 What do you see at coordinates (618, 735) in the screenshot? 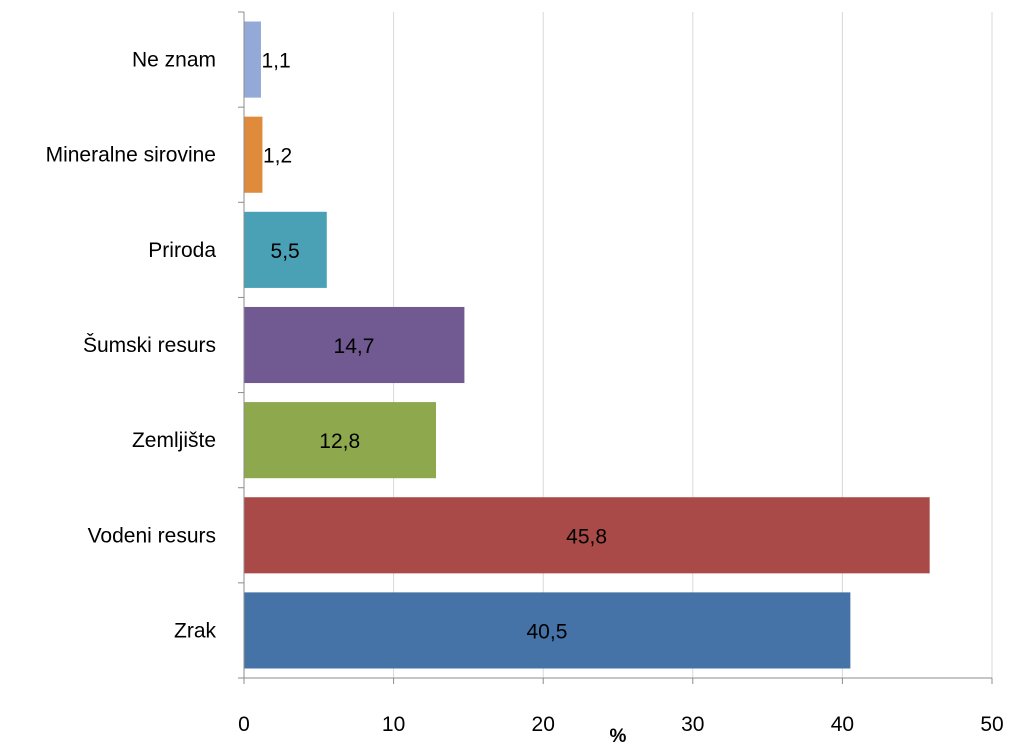
I see `x-axis-title: %` at bounding box center [618, 735].